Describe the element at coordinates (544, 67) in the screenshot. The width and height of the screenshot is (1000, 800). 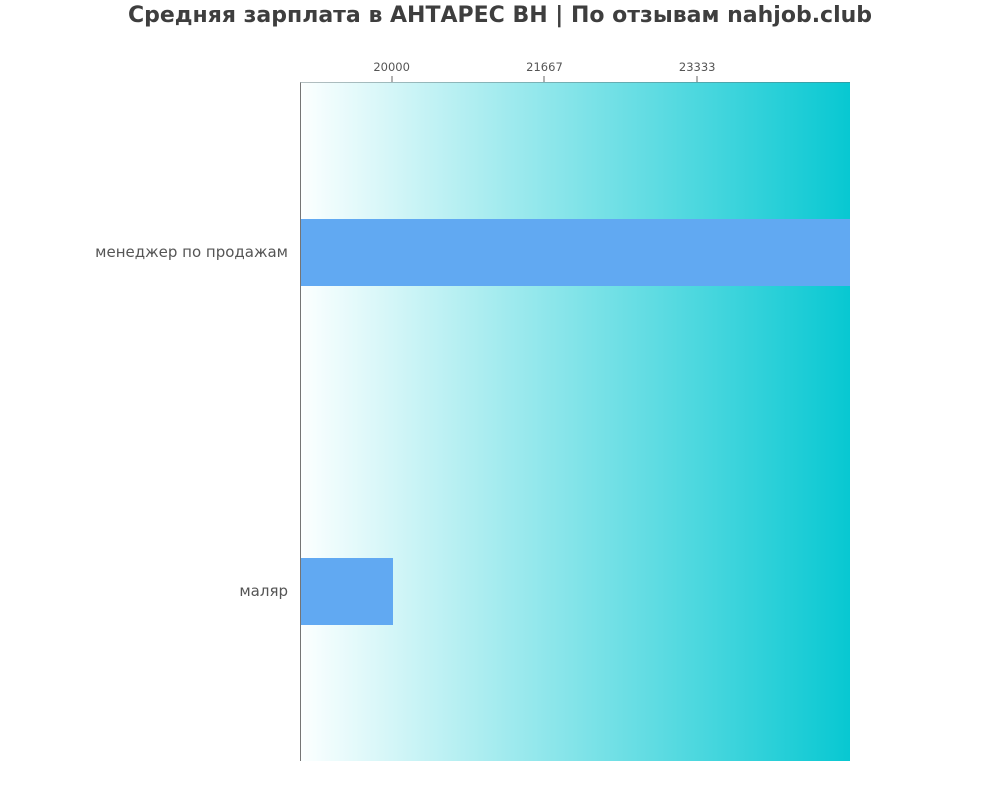
I see `x-tick-label: 21667` at that location.